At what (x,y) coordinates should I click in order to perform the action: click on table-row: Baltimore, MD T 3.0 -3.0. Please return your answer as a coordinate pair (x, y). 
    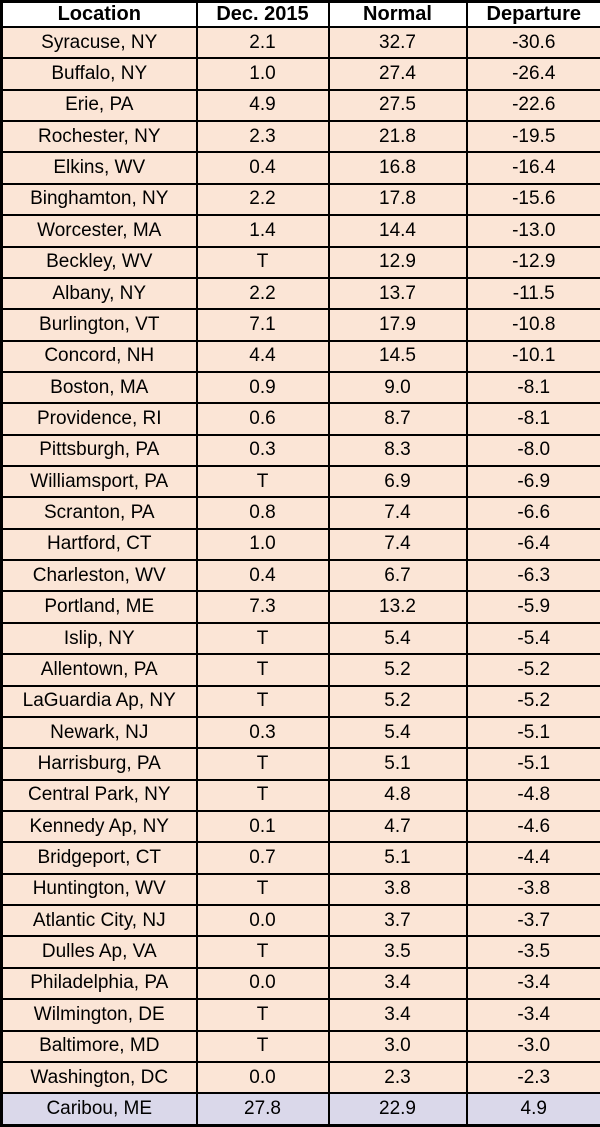
    Looking at the image, I should click on (300, 1046).